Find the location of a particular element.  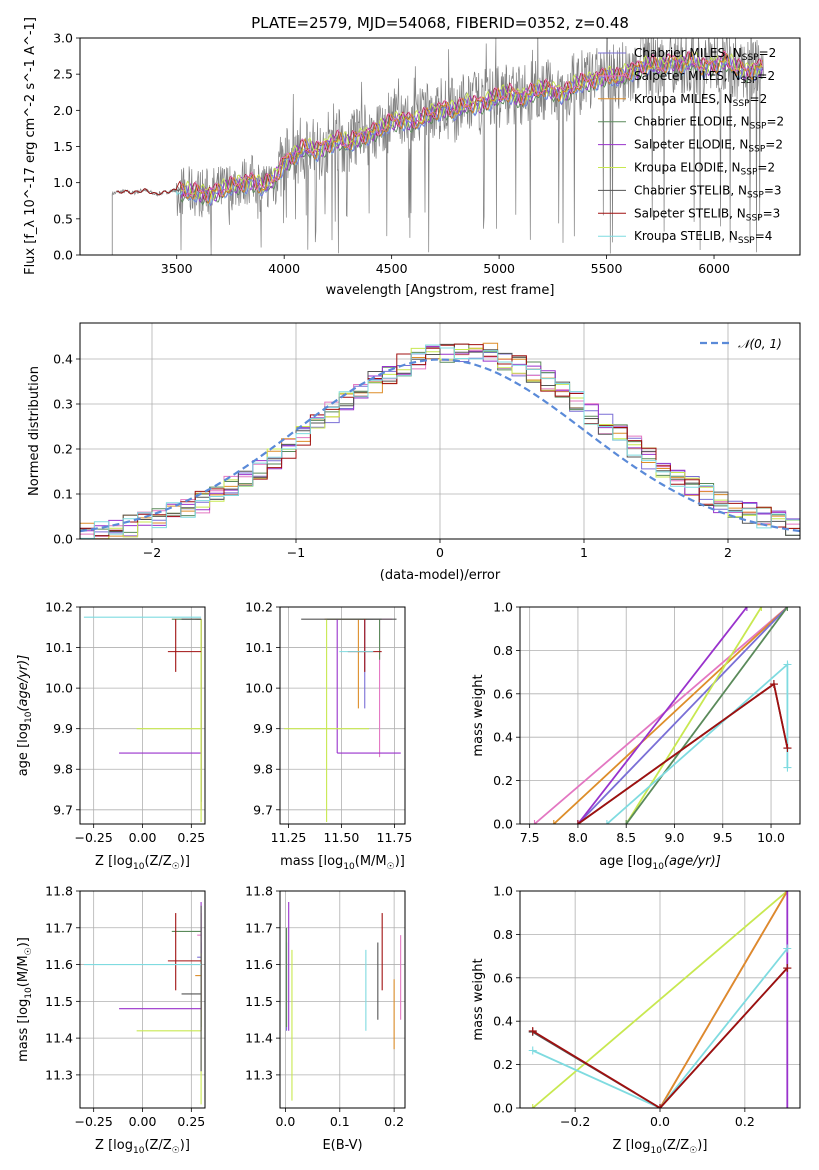

x-tick-label: 0.1 is located at coordinates (340, 1121).